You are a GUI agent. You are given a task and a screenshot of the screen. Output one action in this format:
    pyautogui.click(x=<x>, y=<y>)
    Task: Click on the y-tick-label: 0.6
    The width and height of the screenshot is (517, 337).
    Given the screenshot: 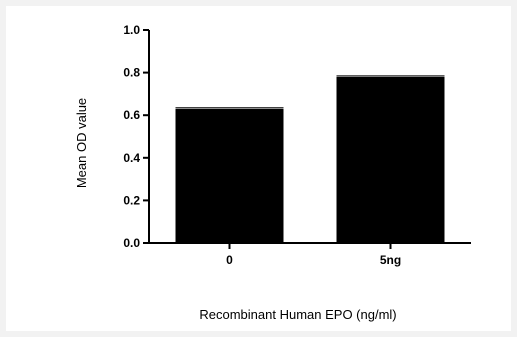 What is the action you would take?
    pyautogui.click(x=131, y=115)
    